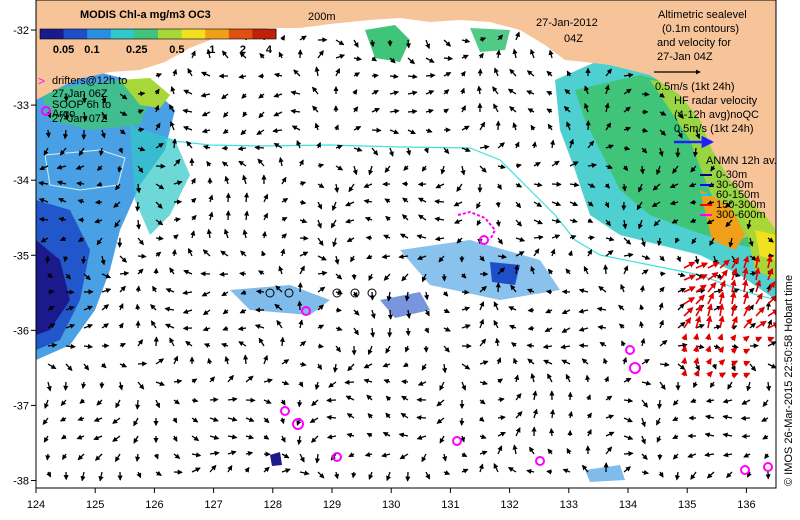  Describe the element at coordinates (391, 505) in the screenshot. I see `x-tick-label: 130` at that location.